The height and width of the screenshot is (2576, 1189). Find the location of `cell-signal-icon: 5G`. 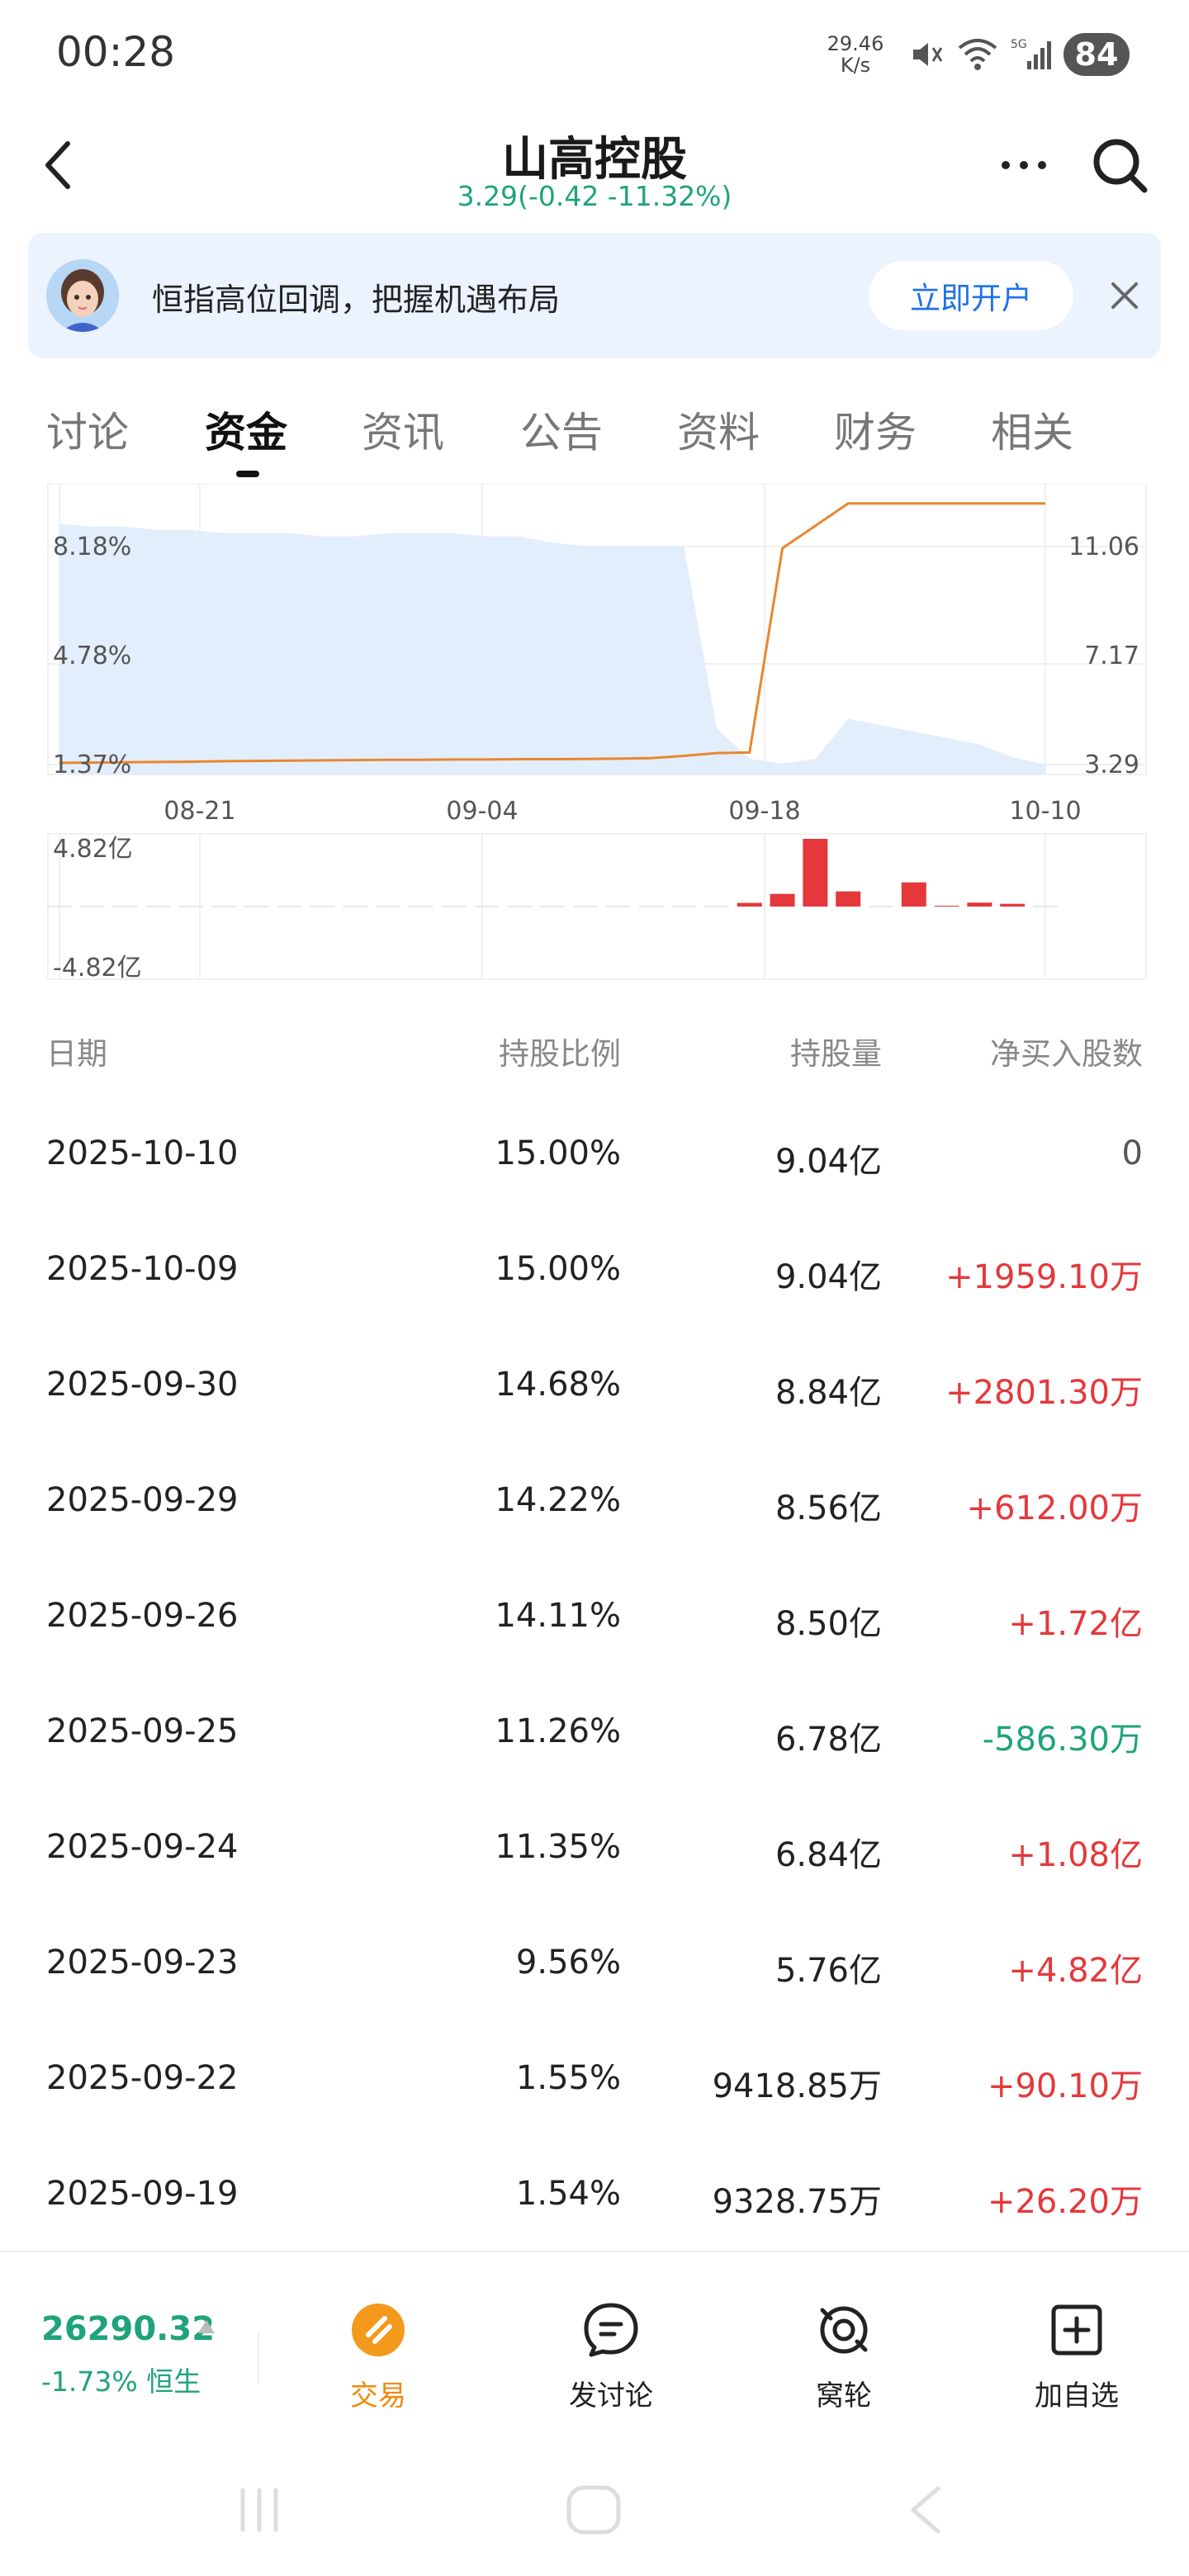

cell-signal-icon: 5G is located at coordinates (1031, 53).